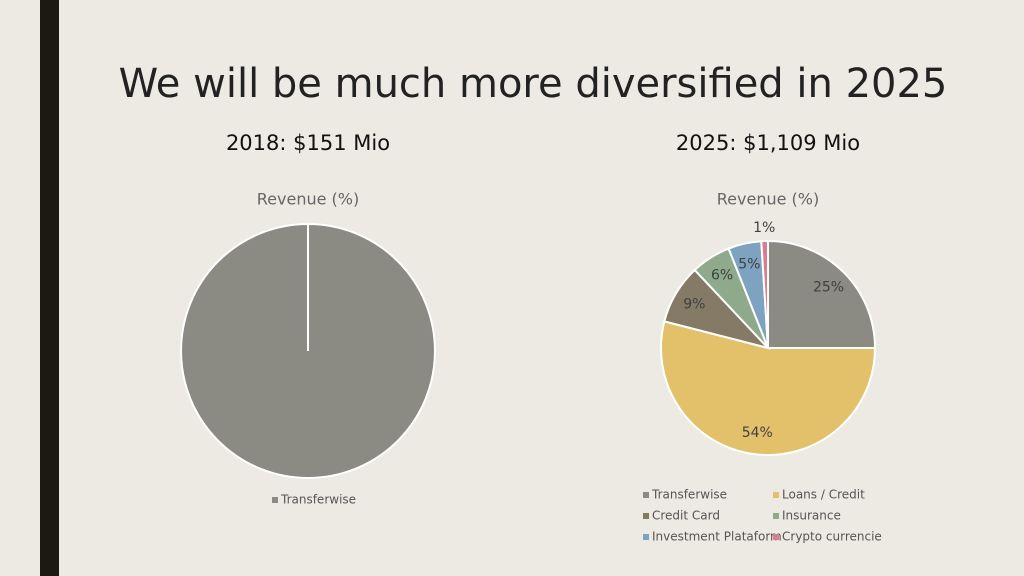 This screenshot has width=1024, height=576. What do you see at coordinates (694, 304) in the screenshot?
I see `data-label: 9%` at bounding box center [694, 304].